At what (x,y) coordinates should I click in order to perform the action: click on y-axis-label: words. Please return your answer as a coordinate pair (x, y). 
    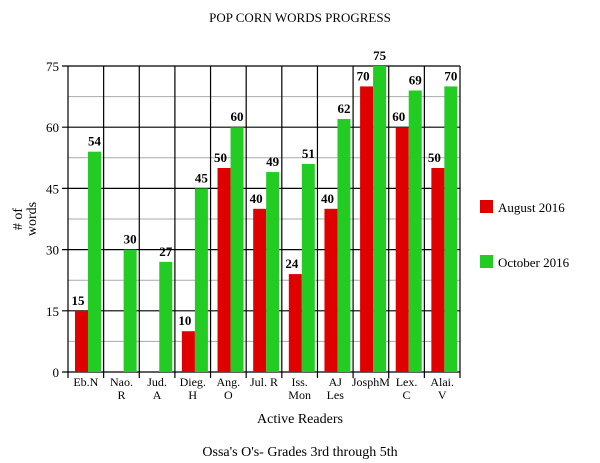
    Looking at the image, I should click on (32, 219).